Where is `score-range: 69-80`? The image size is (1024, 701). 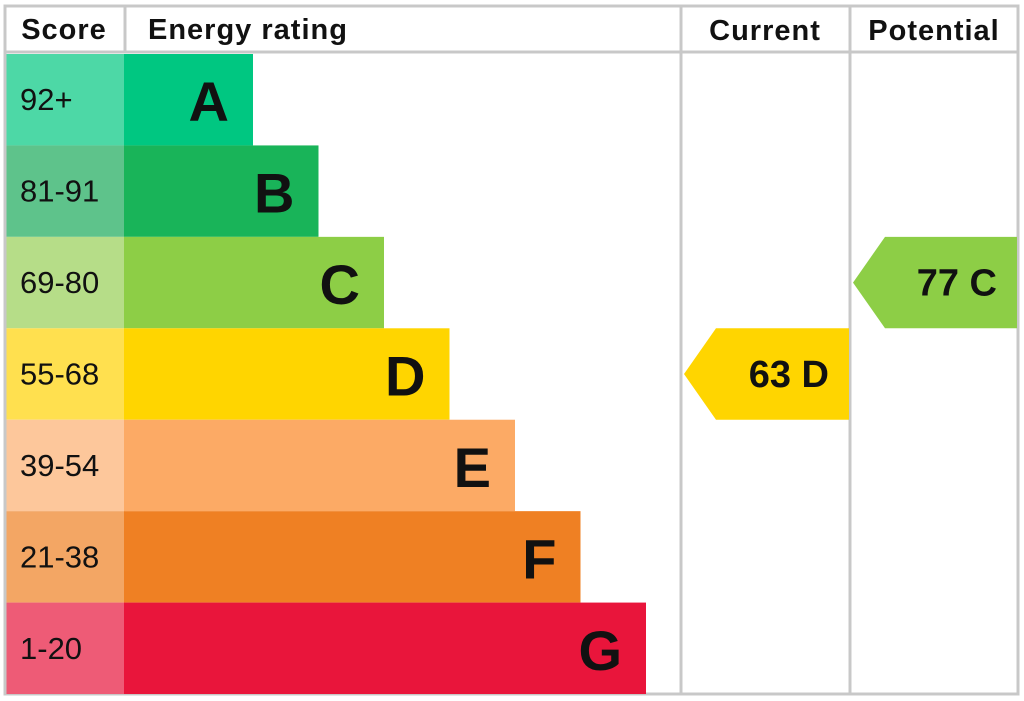
score-range: 69-80 is located at coordinates (59, 282).